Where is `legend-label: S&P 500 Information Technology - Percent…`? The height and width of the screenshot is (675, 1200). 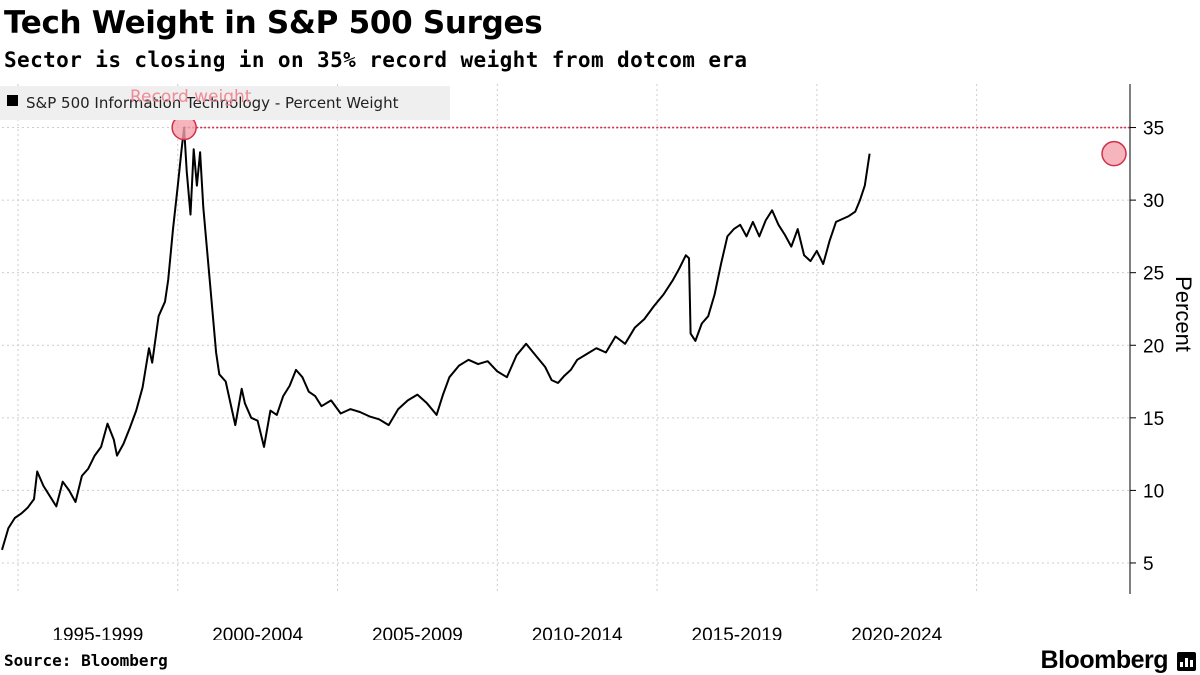
legend-label: S&P 500 Information Technology - Percent… is located at coordinates (212, 103).